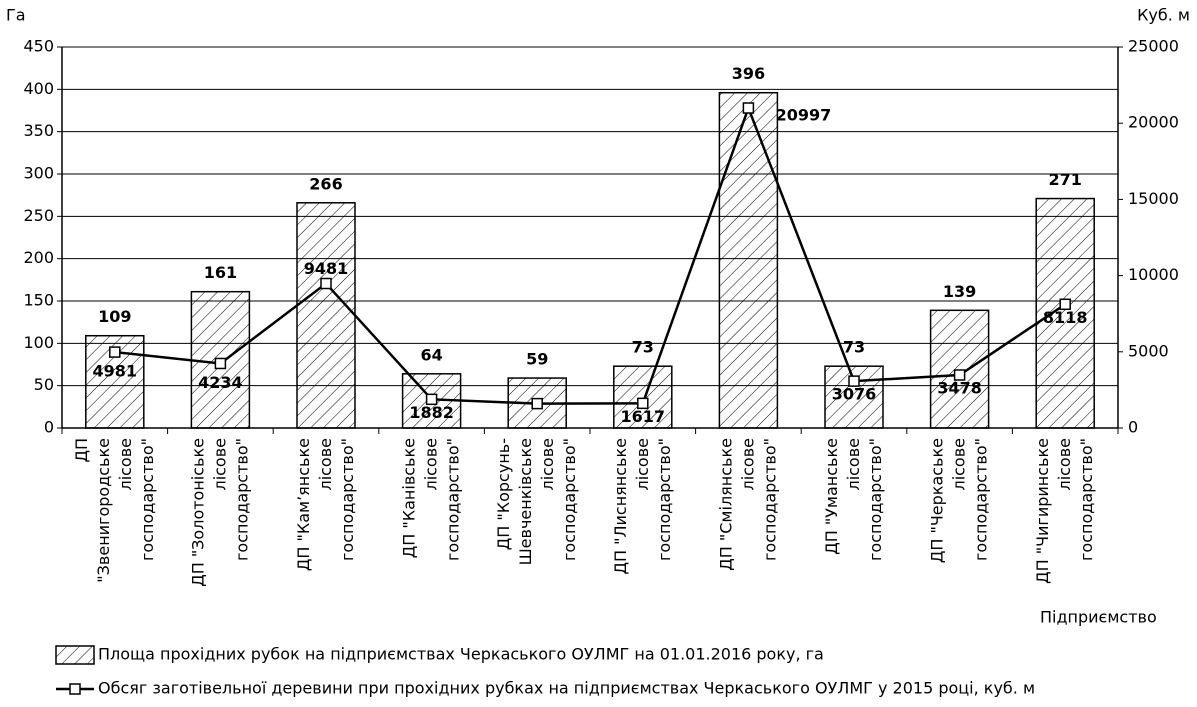  I want to click on y2-tick-label: 5000, so click(1148, 350).